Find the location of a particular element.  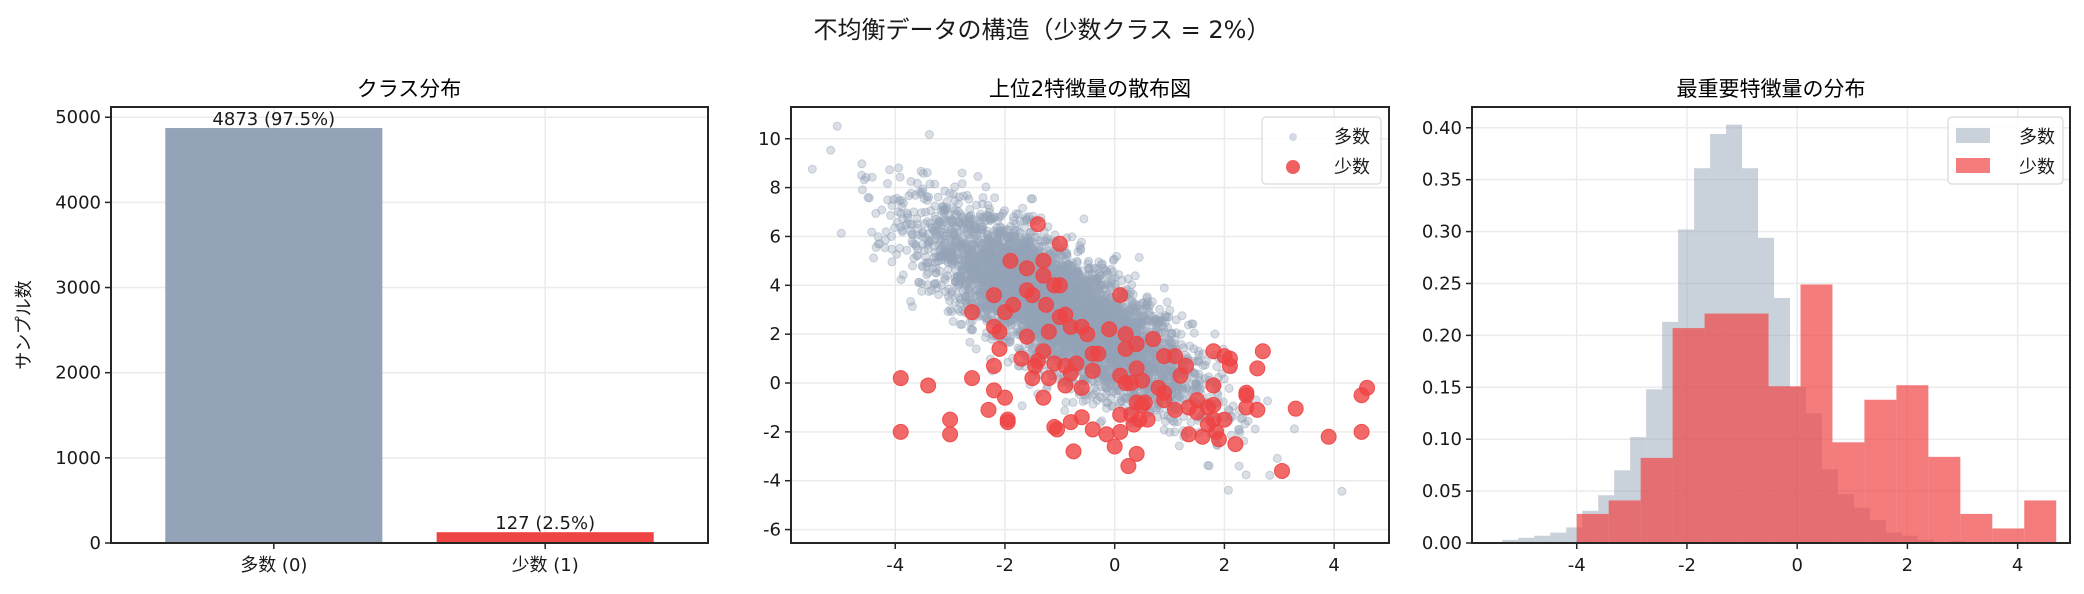

y-tick-label: 0.35 is located at coordinates (1442, 180).